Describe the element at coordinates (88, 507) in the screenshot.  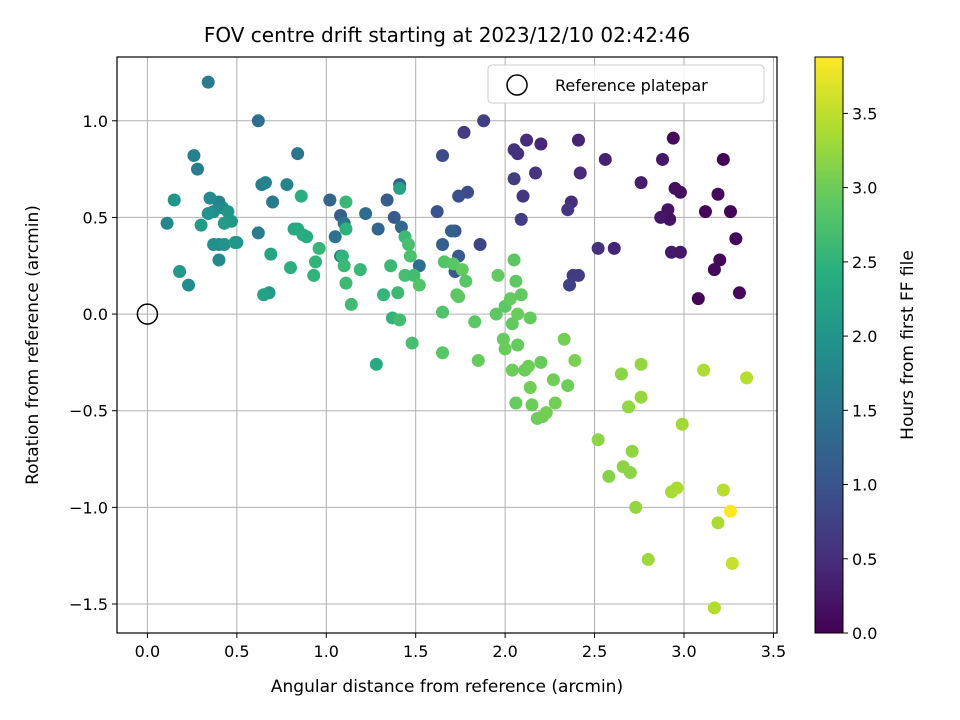
I see `y-tick-label: −1.0` at that location.